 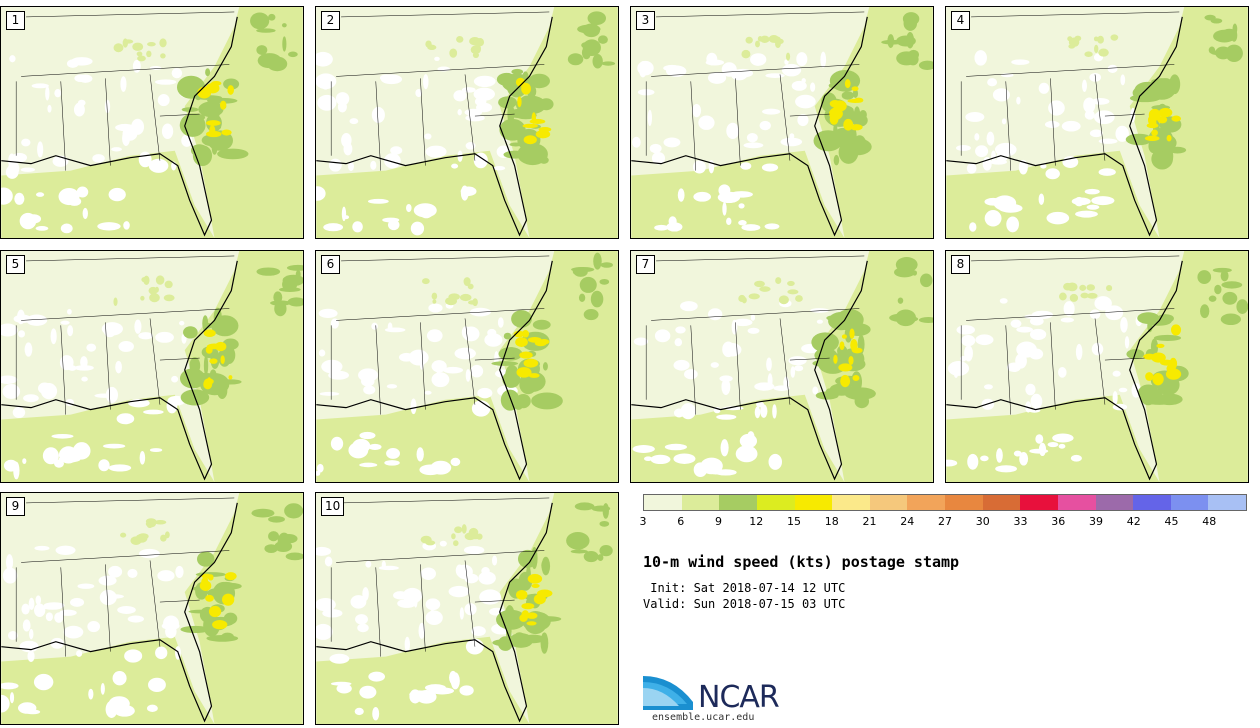 I want to click on panel-number: 9, so click(x=15, y=506).